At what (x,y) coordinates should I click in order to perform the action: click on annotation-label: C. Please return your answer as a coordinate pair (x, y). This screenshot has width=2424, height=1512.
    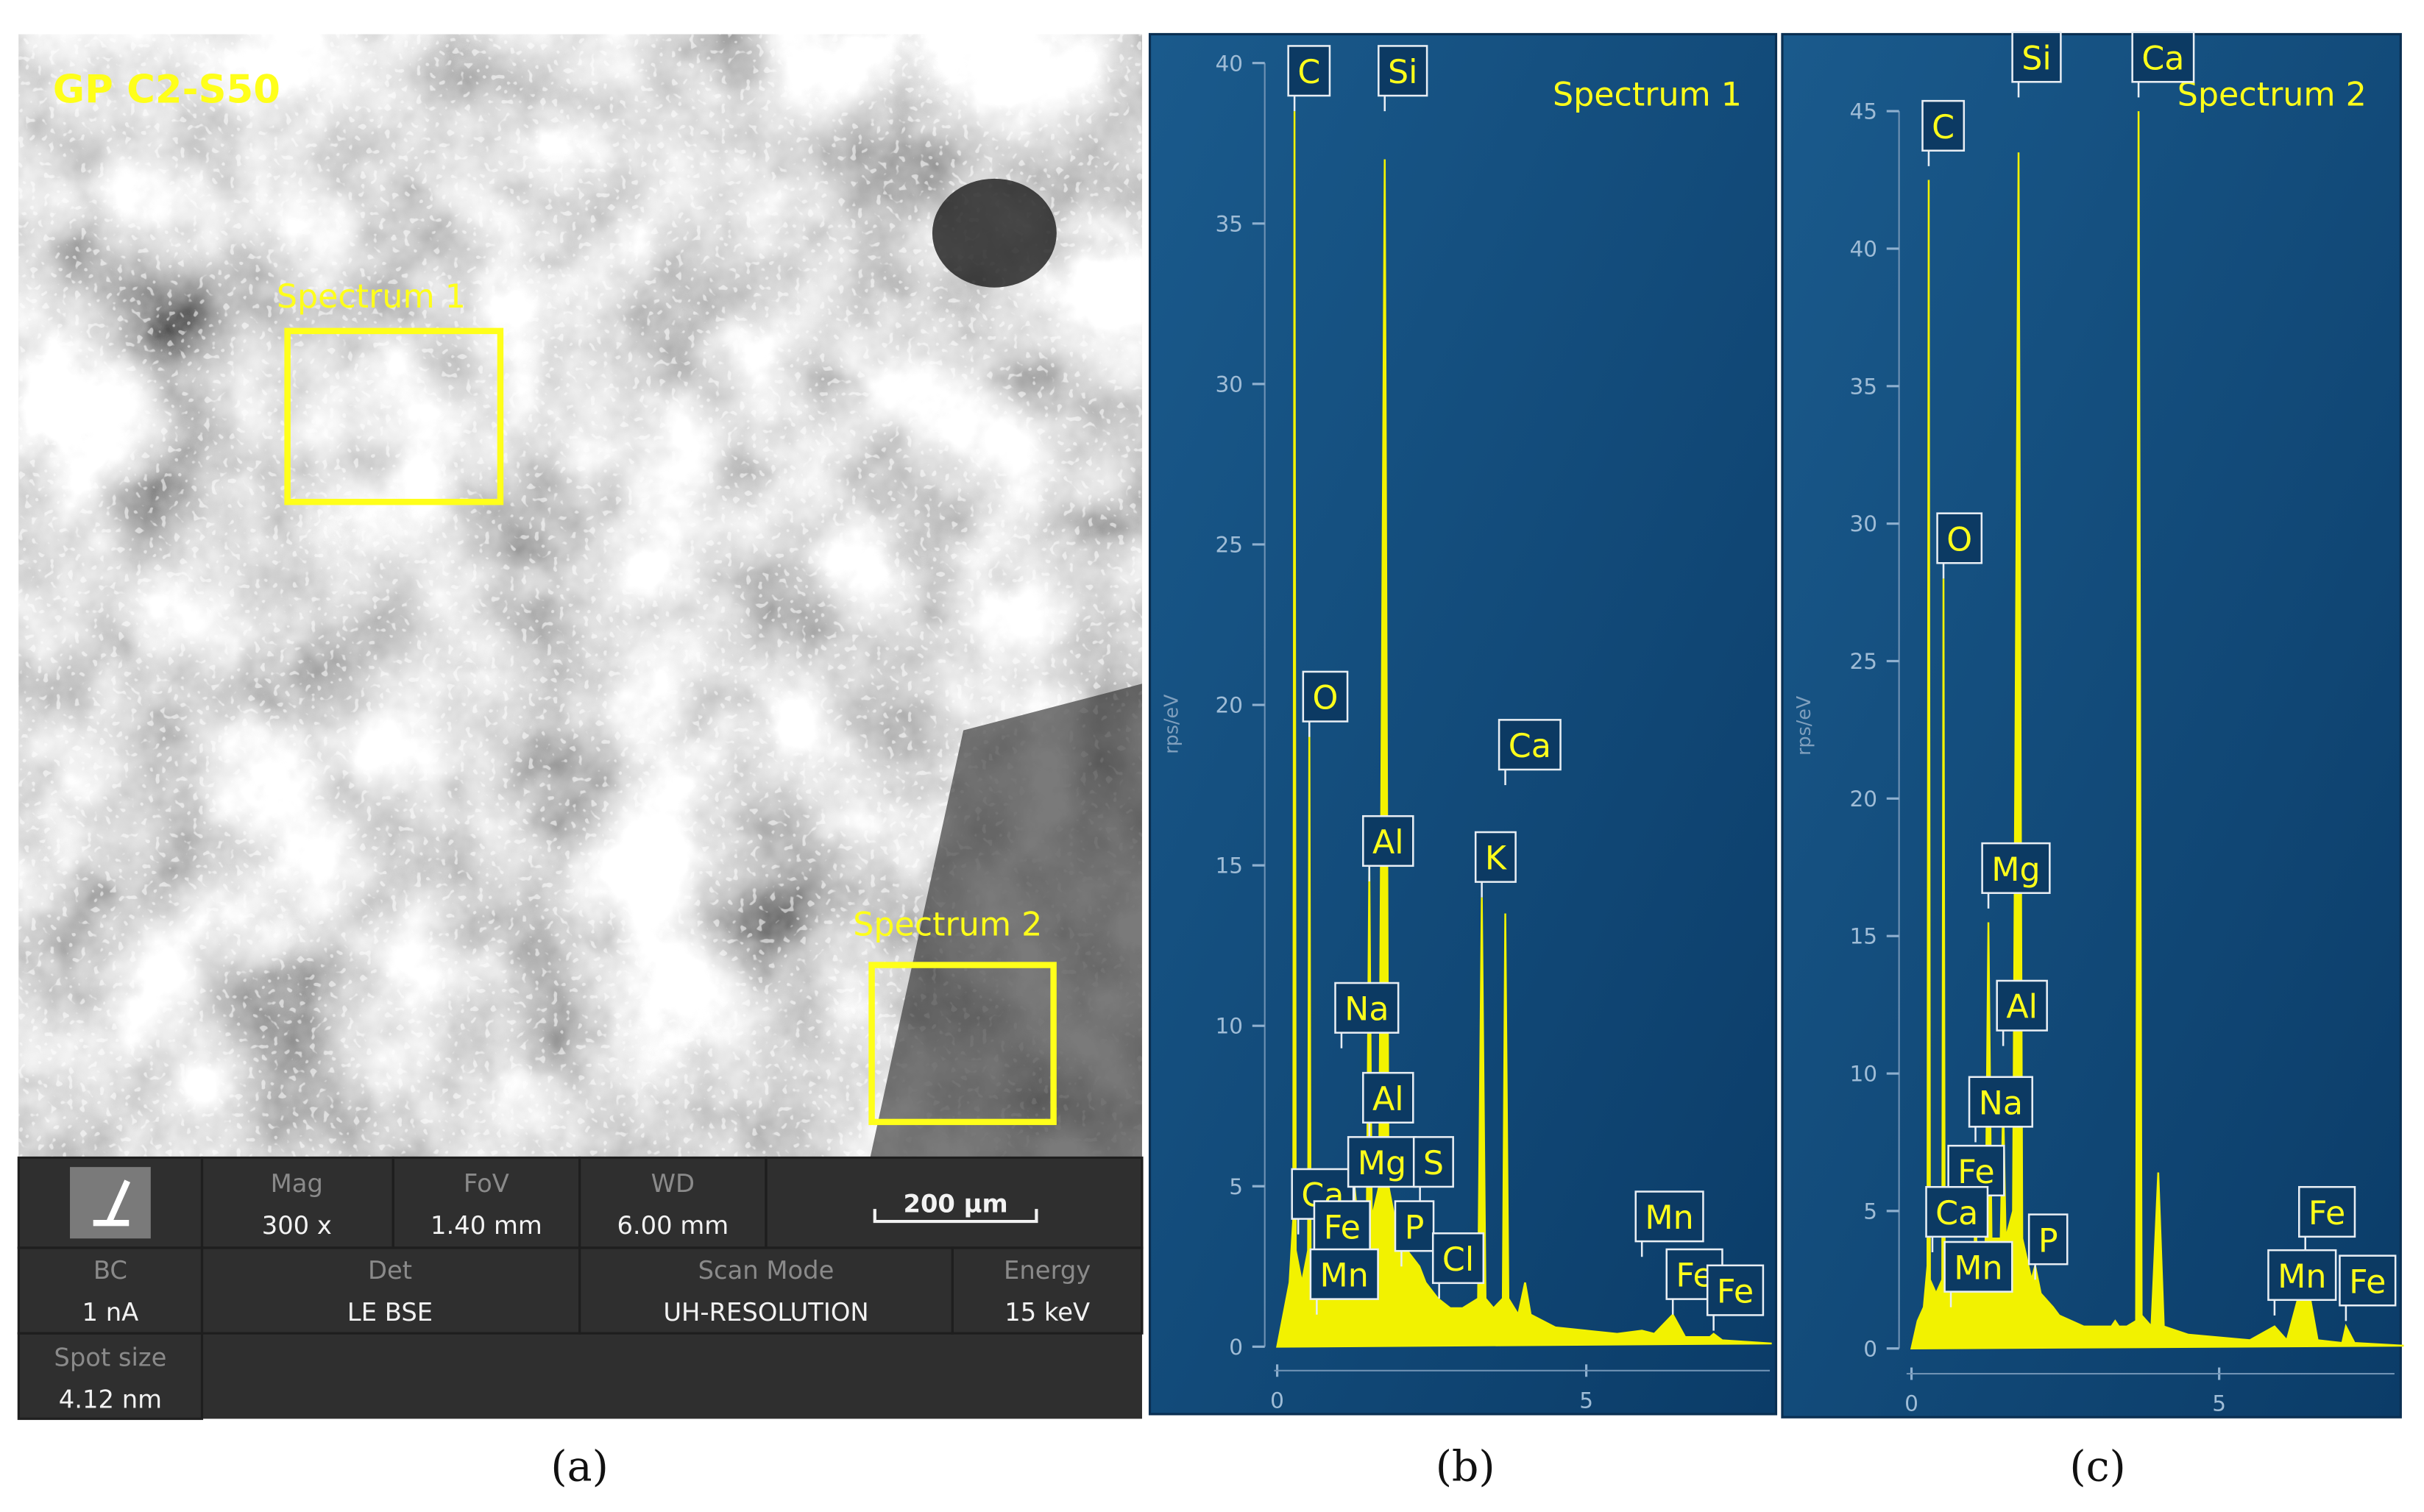
    Looking at the image, I should click on (1308, 72).